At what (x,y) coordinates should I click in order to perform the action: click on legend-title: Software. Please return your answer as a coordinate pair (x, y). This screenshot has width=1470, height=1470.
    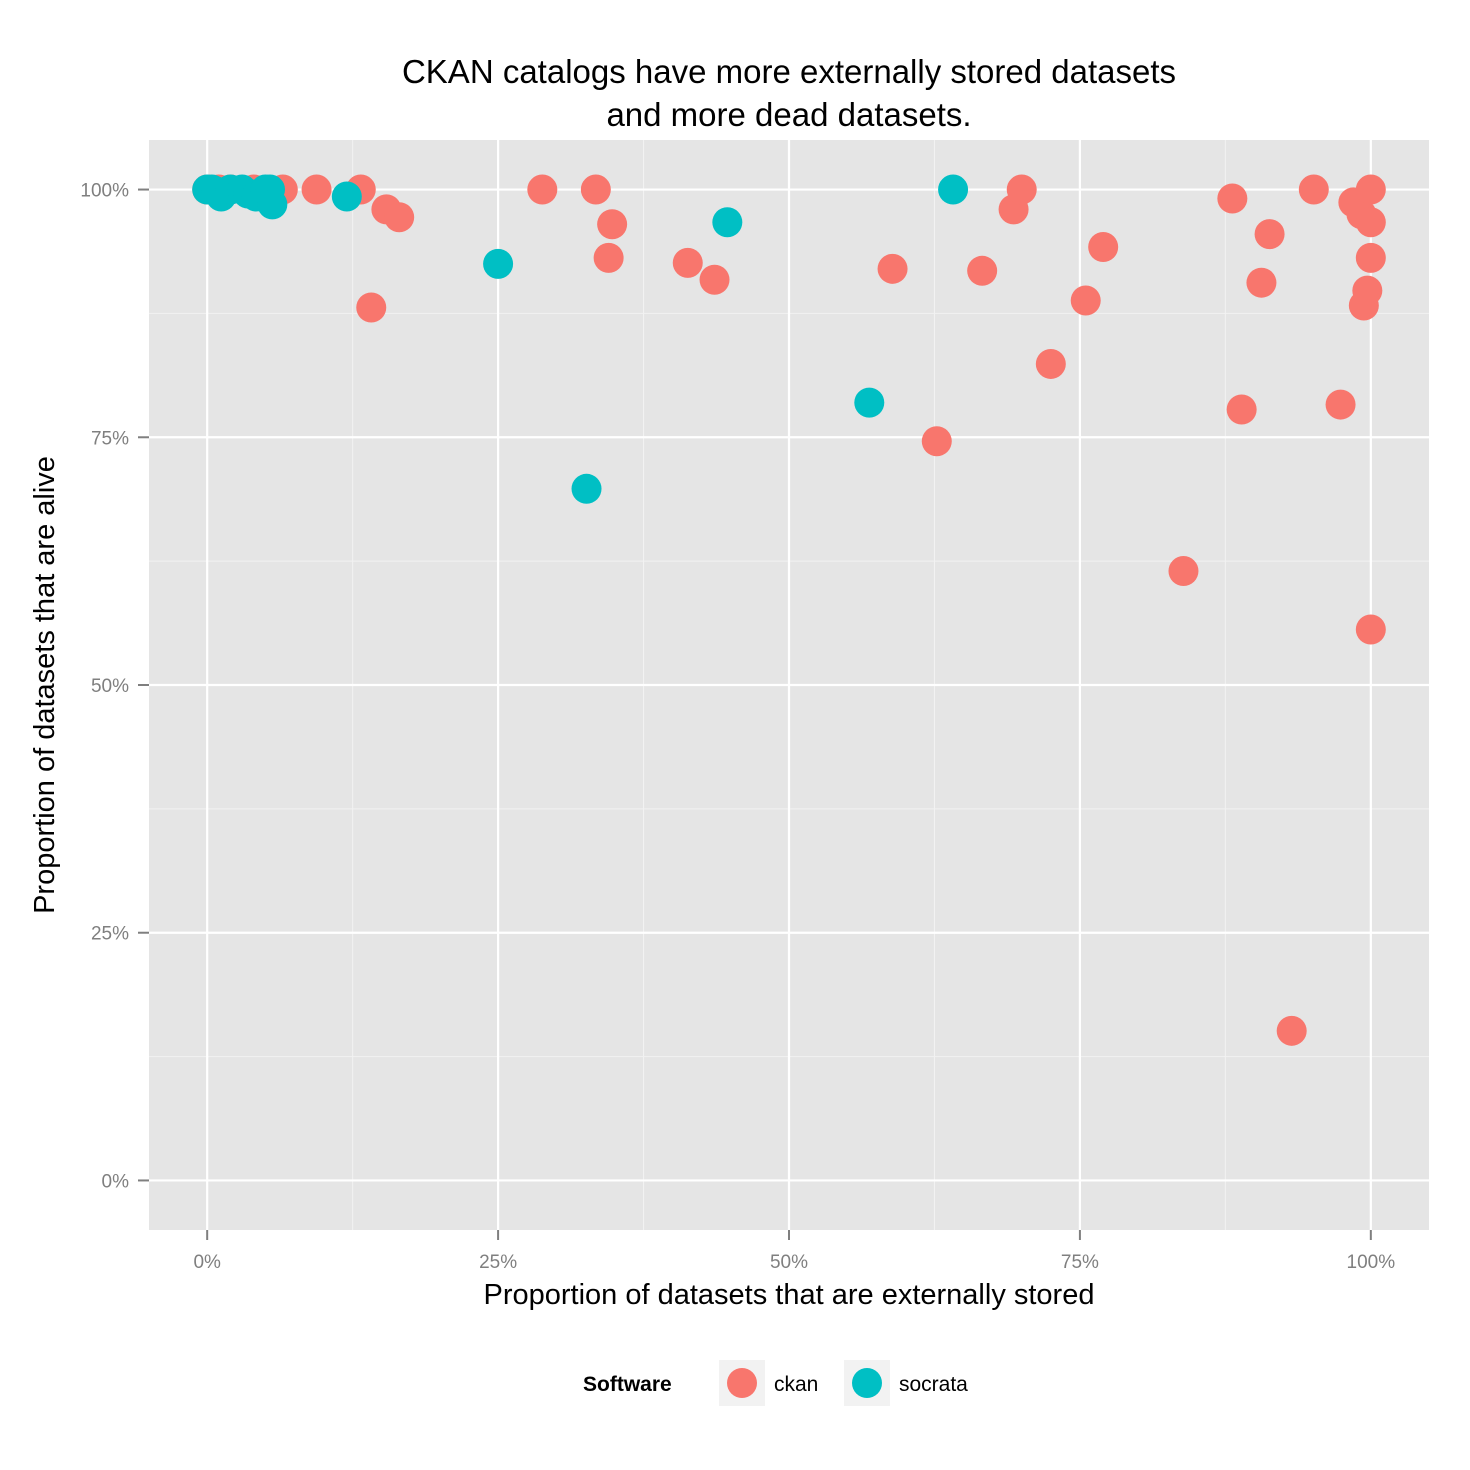
    Looking at the image, I should click on (627, 1384).